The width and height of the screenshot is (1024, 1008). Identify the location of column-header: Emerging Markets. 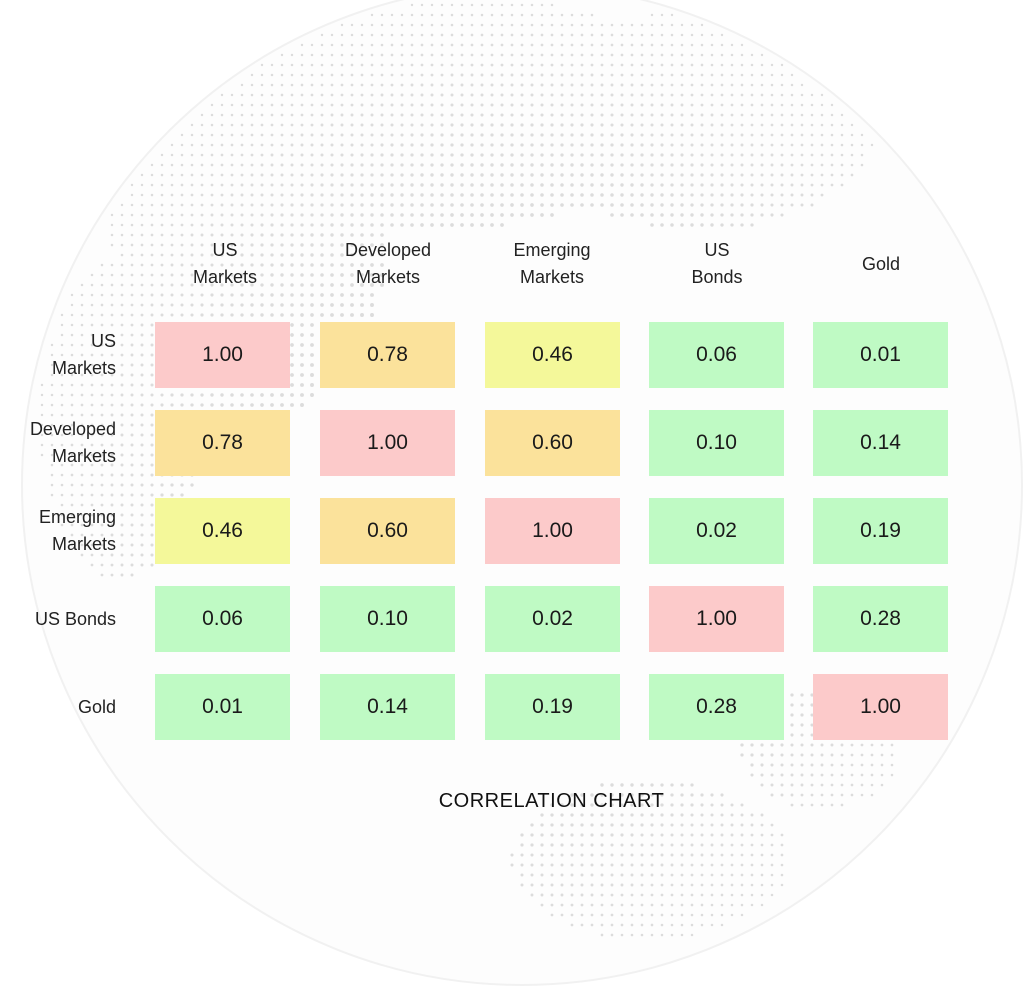
(552, 263).